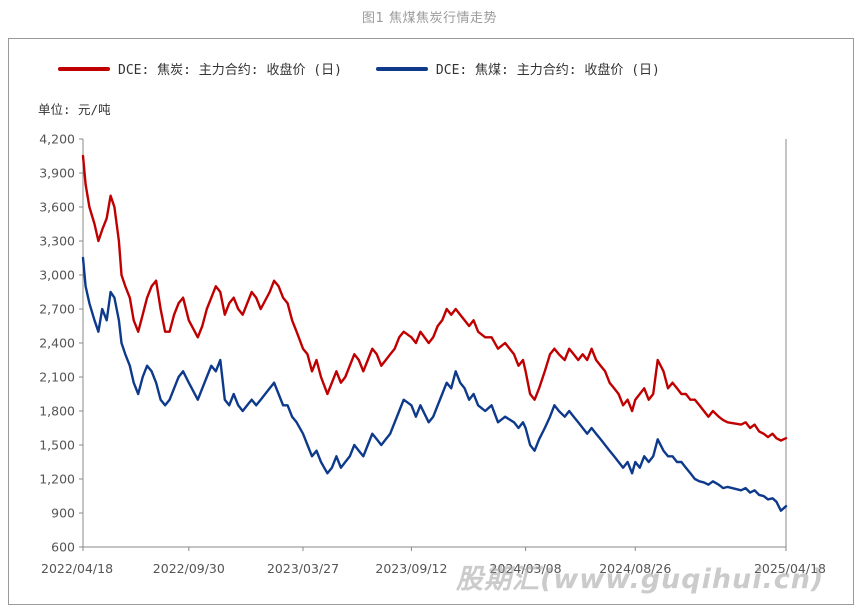 This screenshot has height=607, width=859. I want to click on unit-label: 单位: 元/吨, so click(74, 109).